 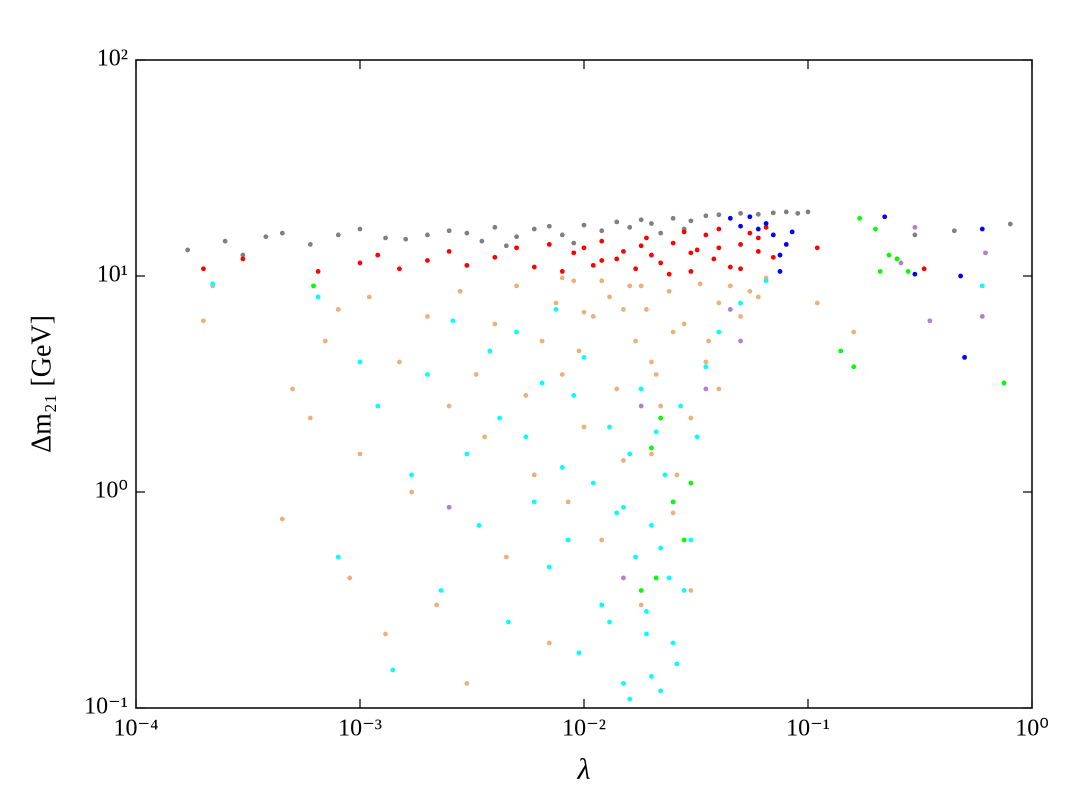 I want to click on y-tick-label: 10¹, so click(x=112, y=275).